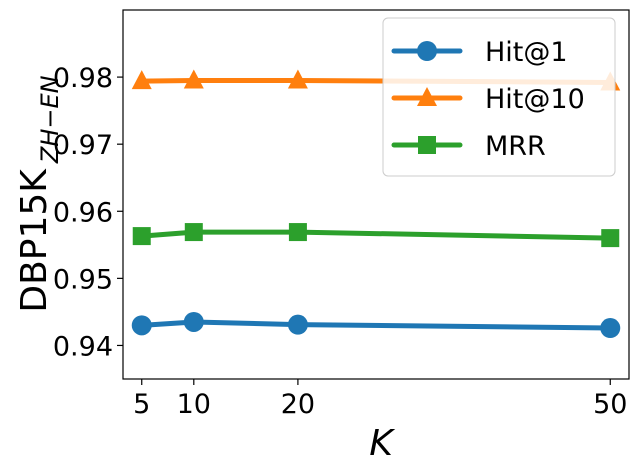 The width and height of the screenshot is (641, 473). Describe the element at coordinates (298, 404) in the screenshot. I see `x-tick-label: 20` at that location.